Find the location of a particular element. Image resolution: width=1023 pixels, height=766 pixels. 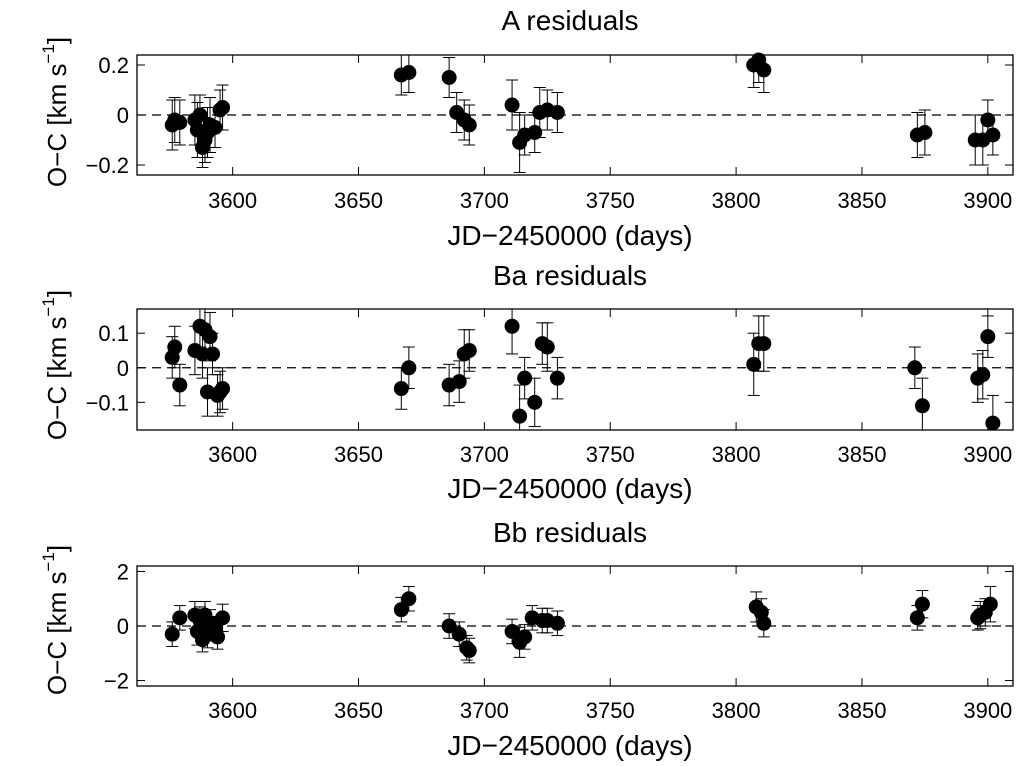

y-tick-label: −2 is located at coordinates (116, 681).